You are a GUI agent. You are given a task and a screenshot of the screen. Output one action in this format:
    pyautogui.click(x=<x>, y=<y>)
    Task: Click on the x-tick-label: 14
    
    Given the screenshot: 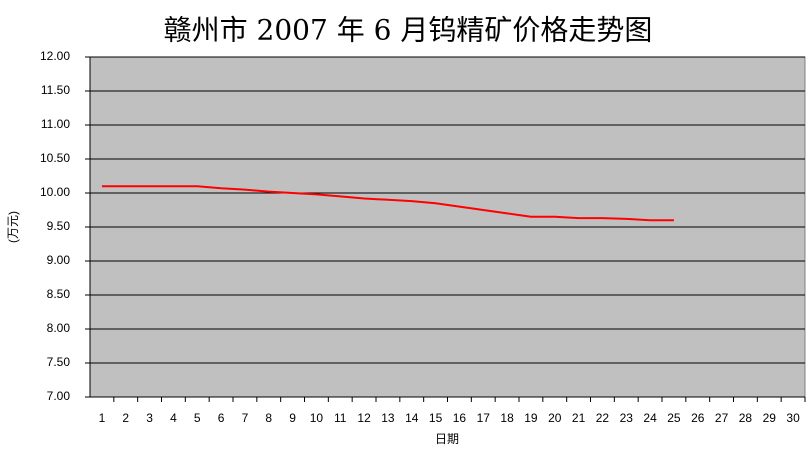 What is the action you would take?
    pyautogui.click(x=412, y=418)
    